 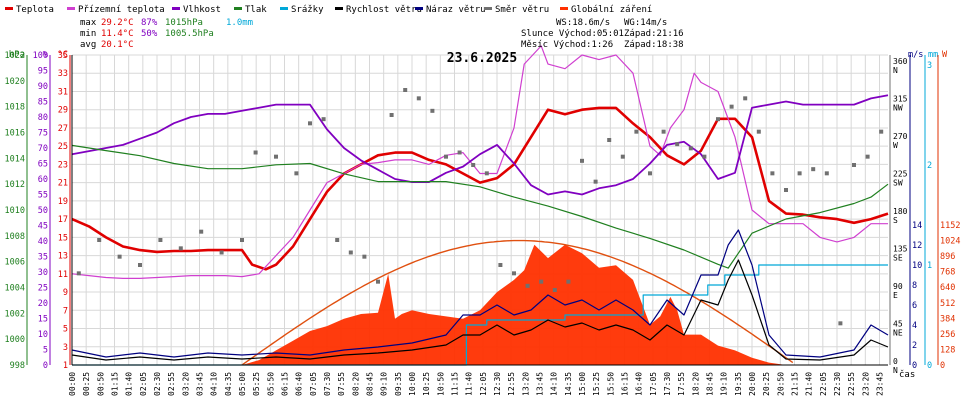 I want to click on pressure-axis-tick-label: 1000, so click(x=15, y=340).